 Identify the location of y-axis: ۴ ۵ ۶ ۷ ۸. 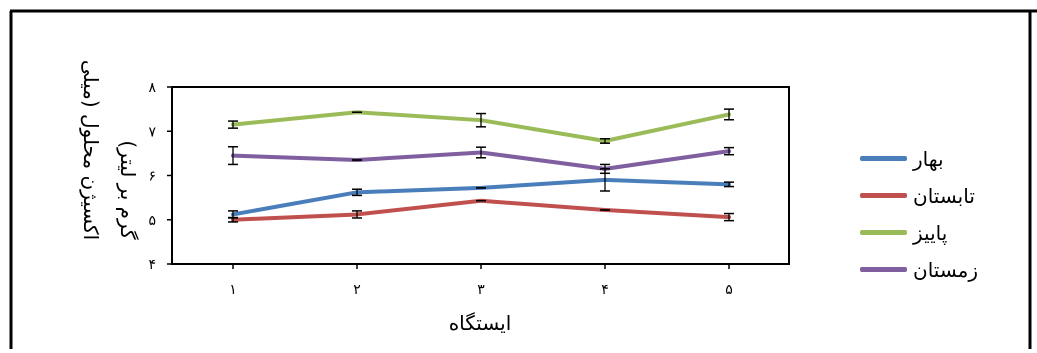
(160, 176).